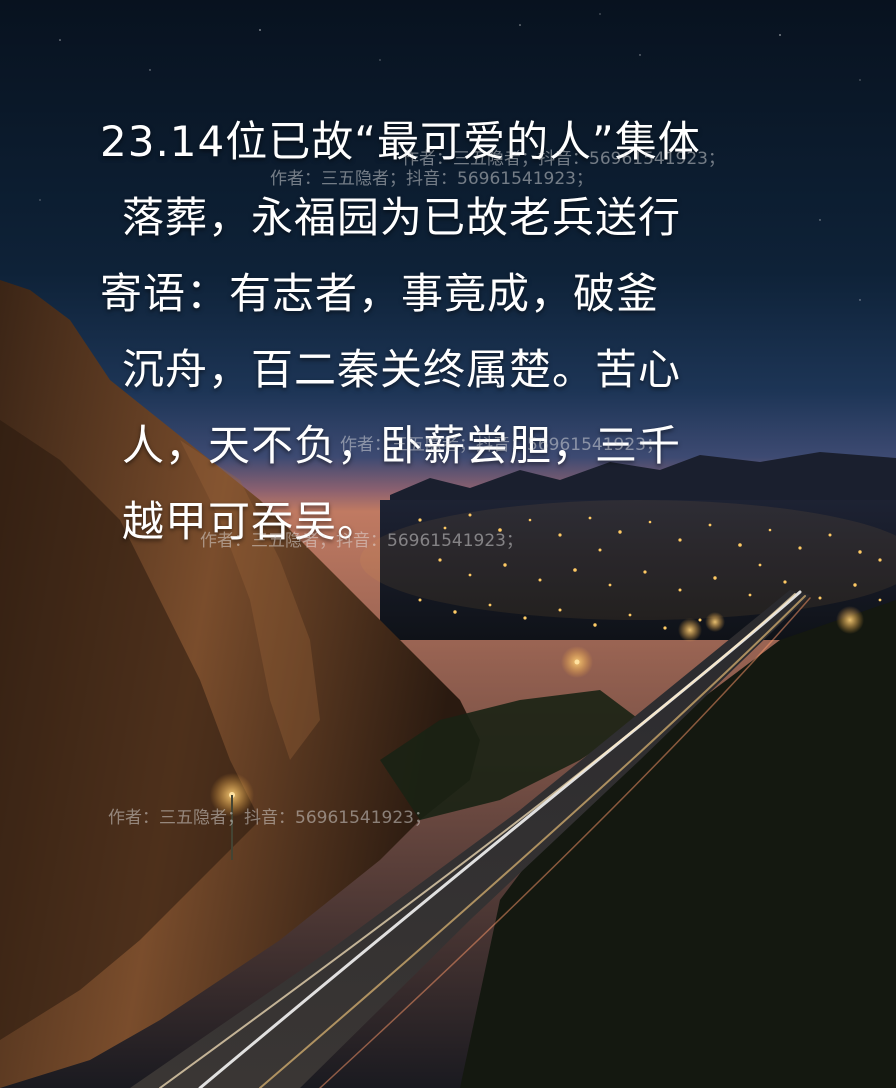 The height and width of the screenshot is (1088, 896). What do you see at coordinates (402, 217) in the screenshot?
I see `poem-line-2: 落葬，永福园为已故老兵送行` at bounding box center [402, 217].